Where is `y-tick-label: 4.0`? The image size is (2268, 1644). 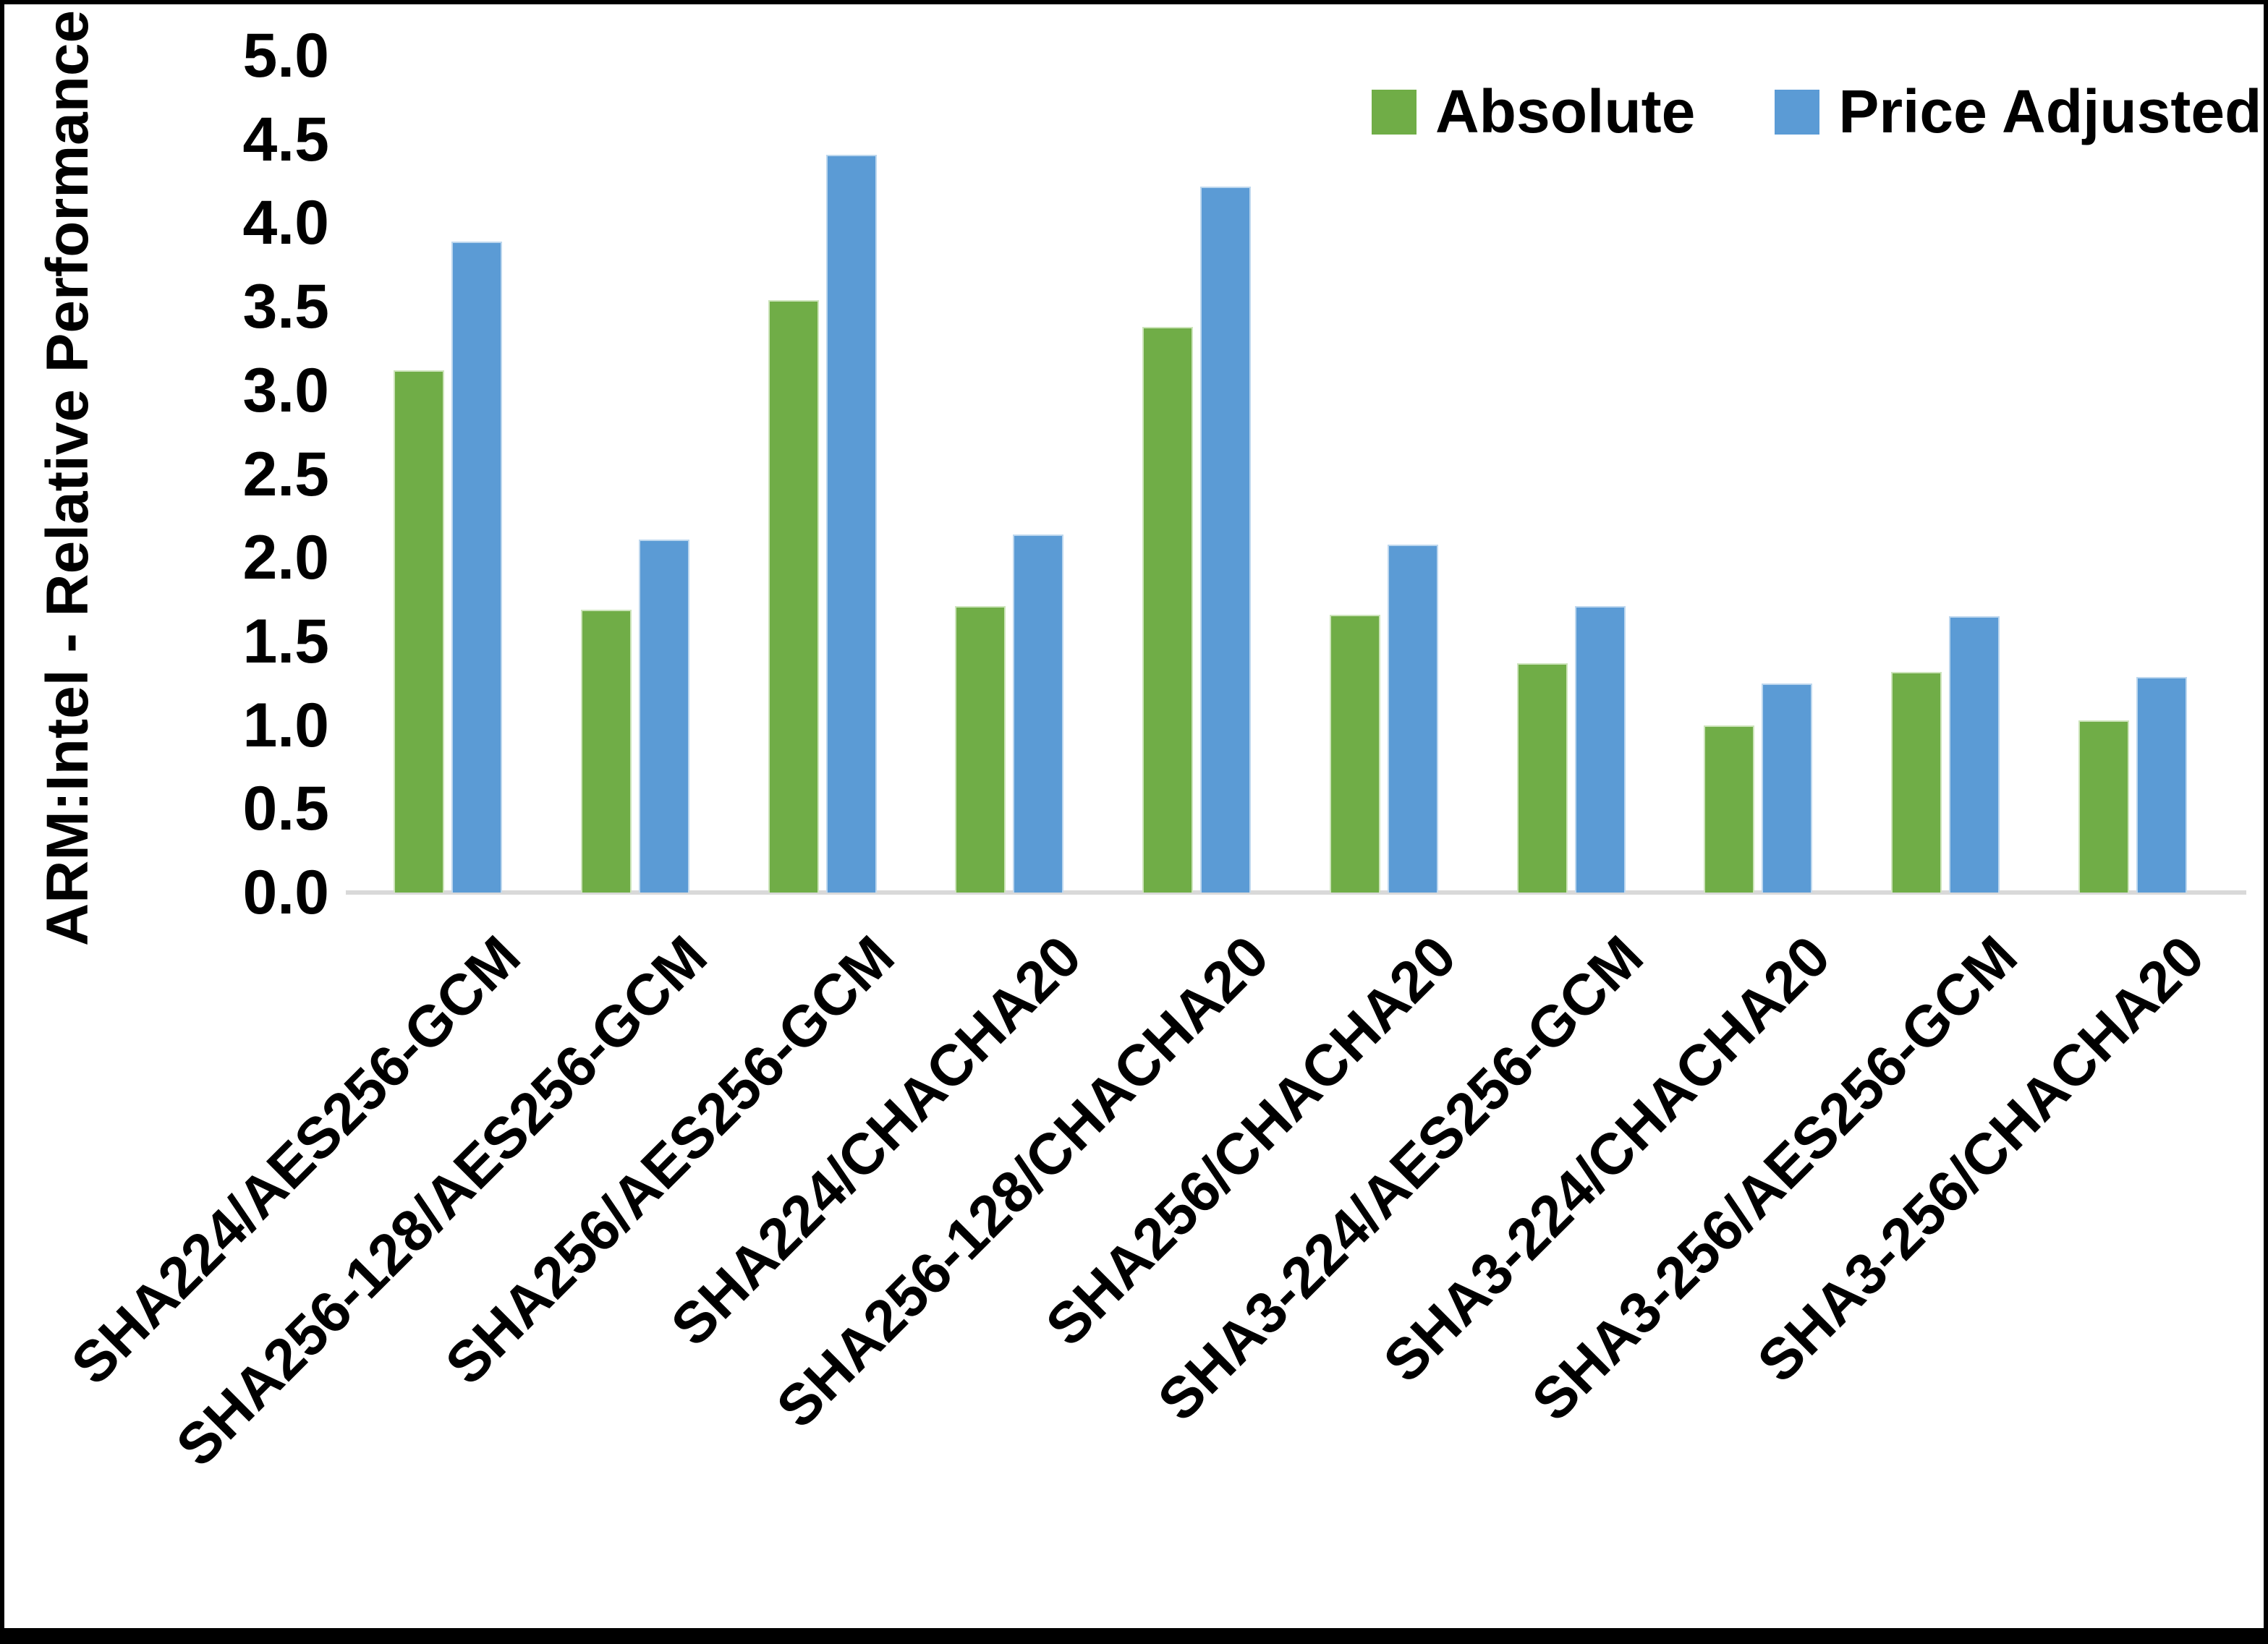 y-tick-label: 4.0 is located at coordinates (285, 223).